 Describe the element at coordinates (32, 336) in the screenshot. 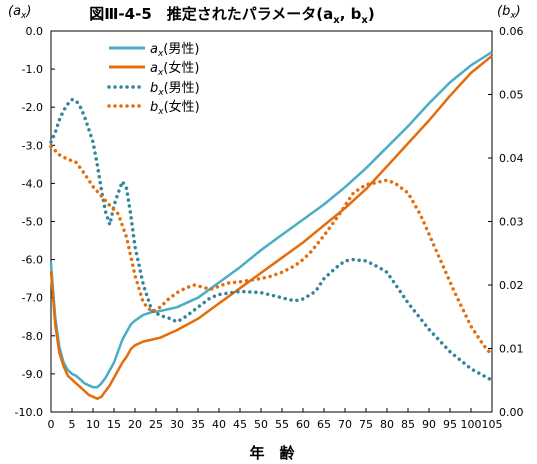

I see `y-left-tick-label: -8.0` at that location.